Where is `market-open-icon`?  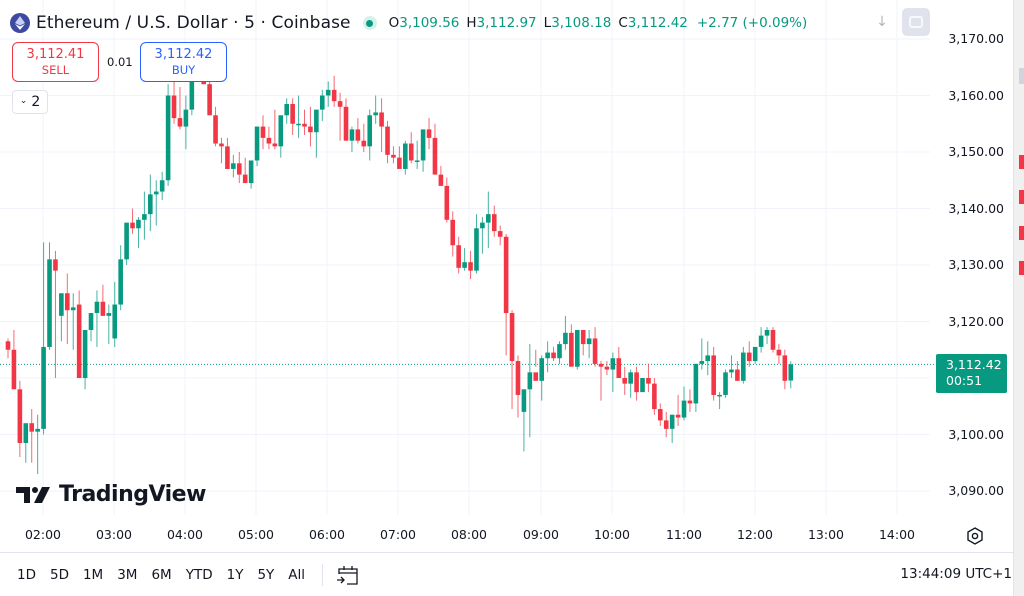
market-open-icon is located at coordinates (369, 23).